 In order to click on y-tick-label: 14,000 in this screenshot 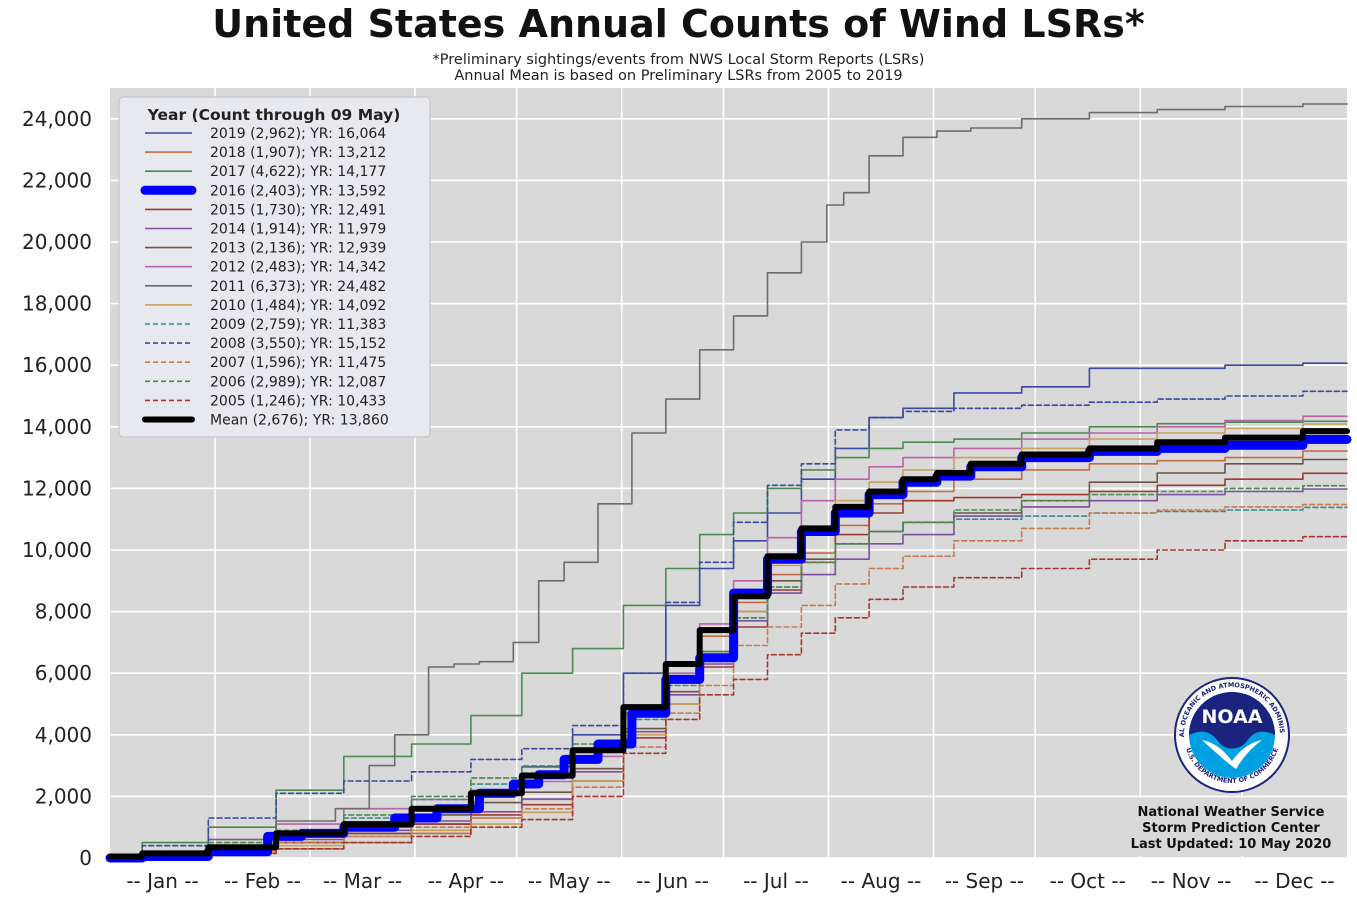, I will do `click(57, 427)`.